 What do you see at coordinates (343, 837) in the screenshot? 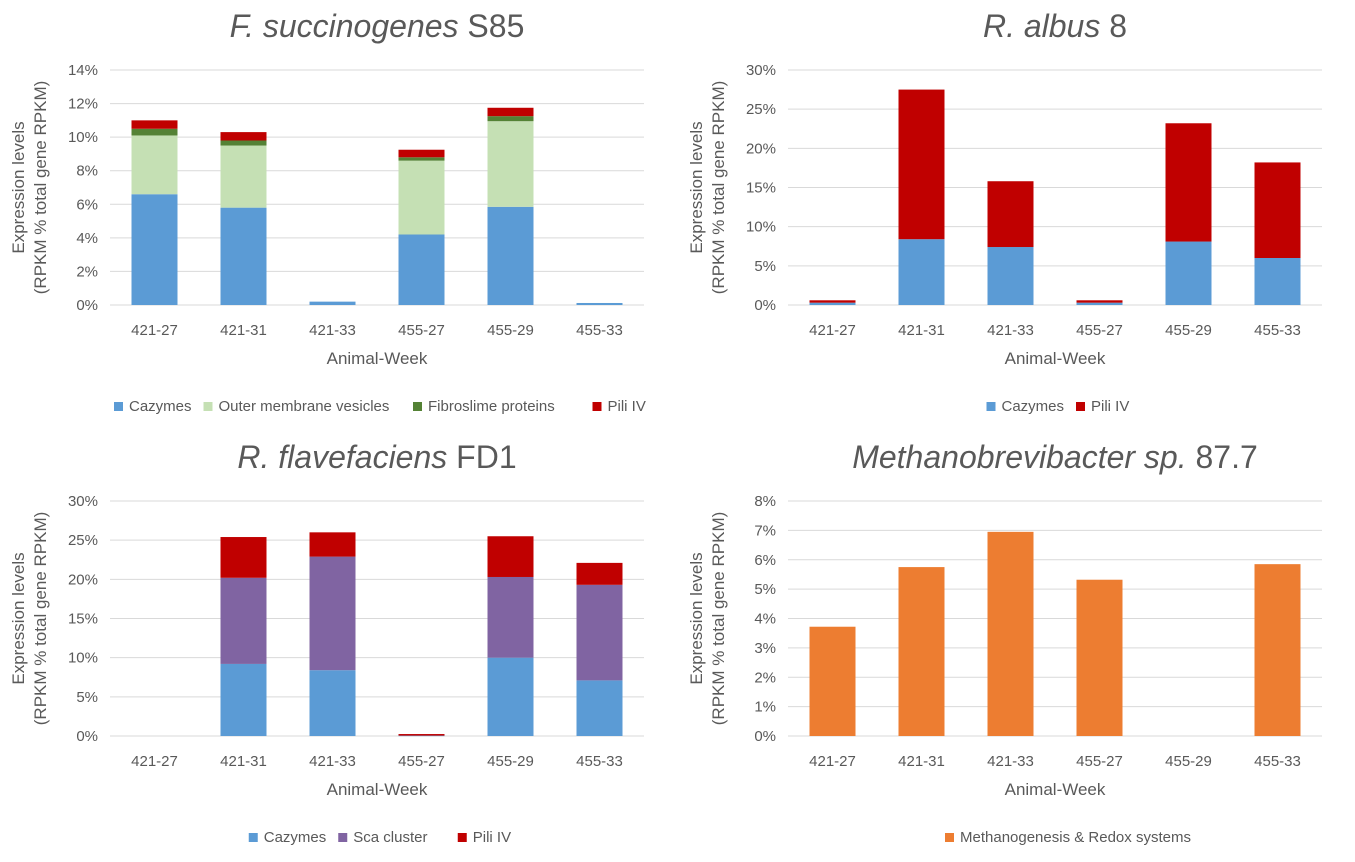
I see `legend-swatch-sca-cluster` at bounding box center [343, 837].